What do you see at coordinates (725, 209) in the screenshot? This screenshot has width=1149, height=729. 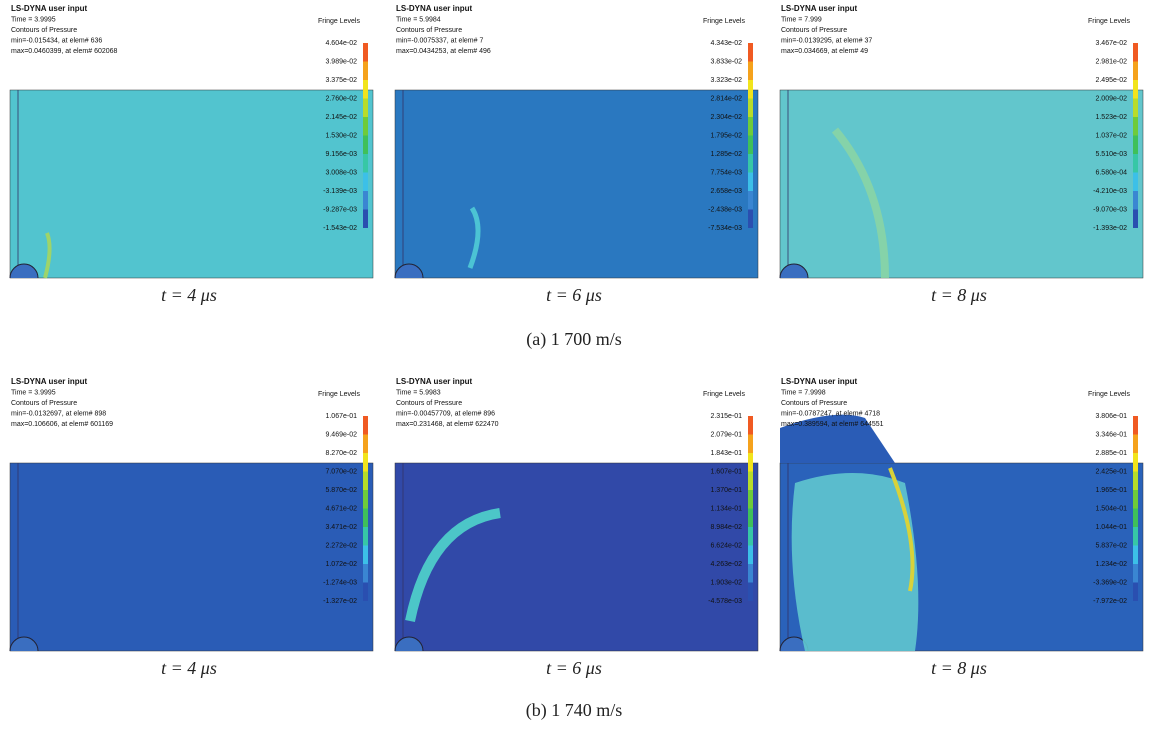 I see `fringe-level: -2.438e-03` at bounding box center [725, 209].